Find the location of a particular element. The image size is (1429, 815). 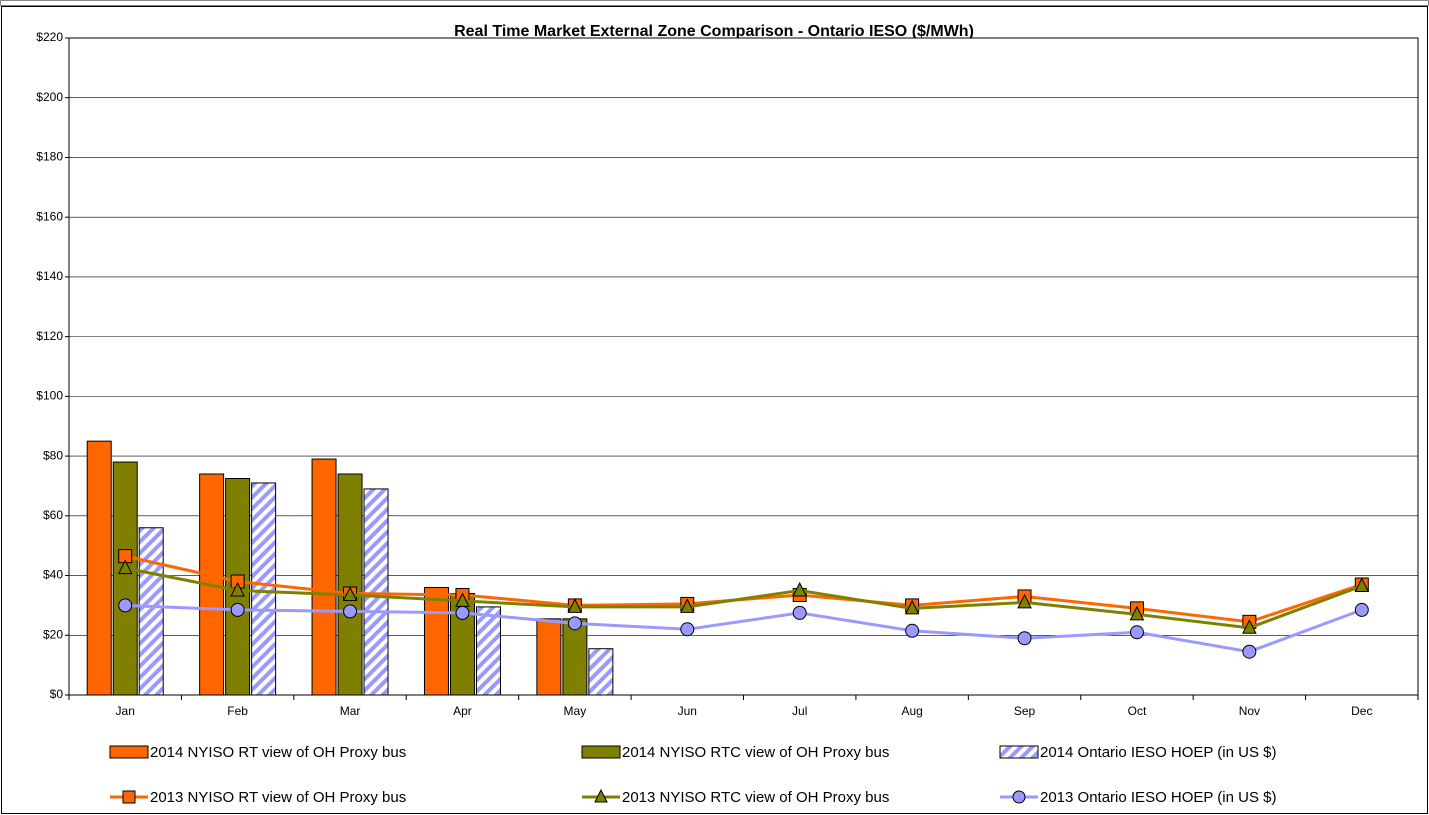

x-tick-label: Jun is located at coordinates (687, 711).